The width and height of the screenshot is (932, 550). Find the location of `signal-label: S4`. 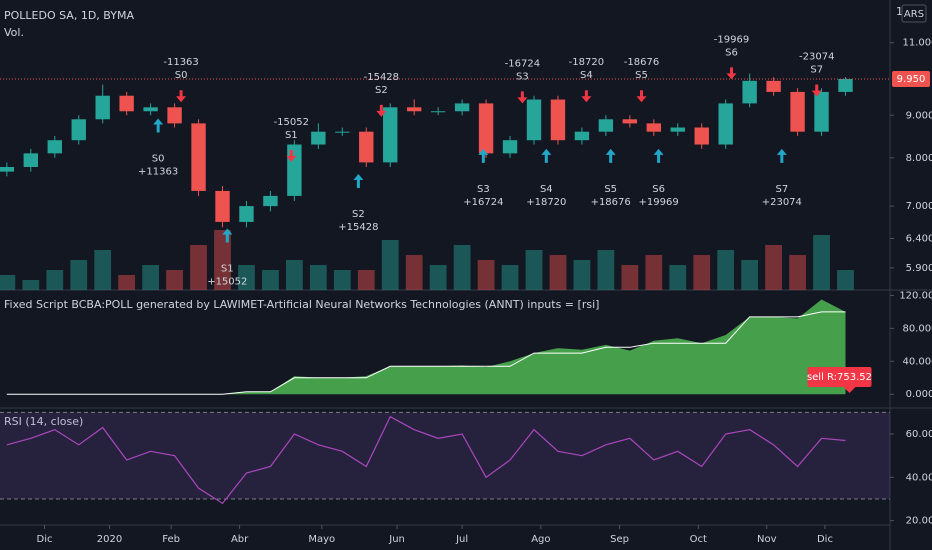

signal-label: S4 is located at coordinates (586, 75).